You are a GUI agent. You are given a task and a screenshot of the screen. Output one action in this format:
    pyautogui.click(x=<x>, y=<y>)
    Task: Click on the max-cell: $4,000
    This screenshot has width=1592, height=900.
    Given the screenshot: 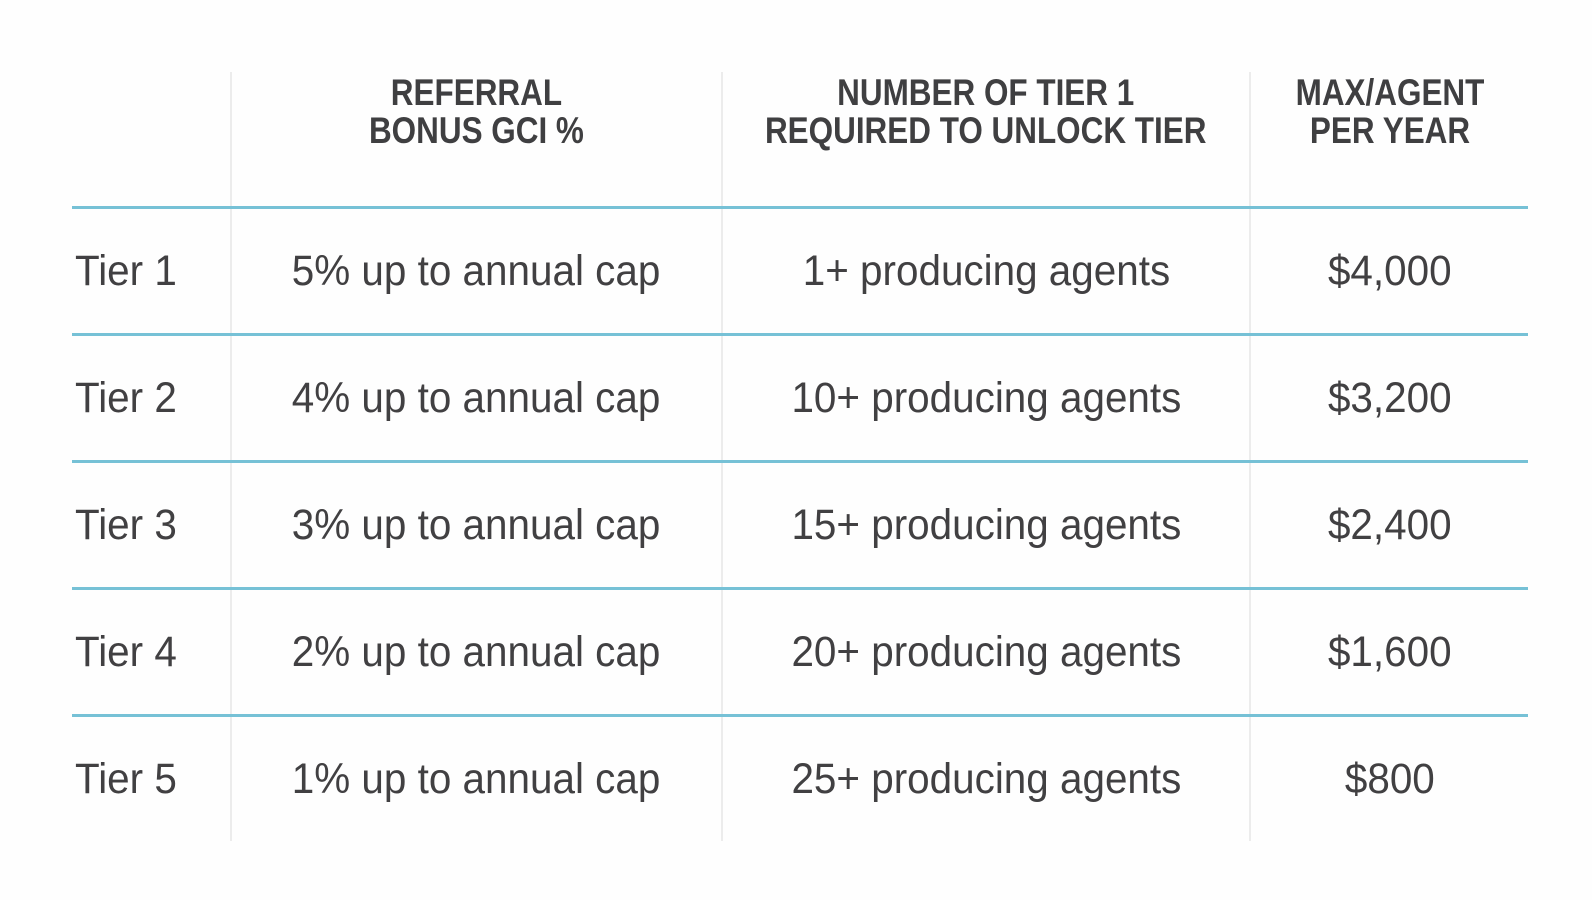 What is the action you would take?
    pyautogui.click(x=1389, y=271)
    